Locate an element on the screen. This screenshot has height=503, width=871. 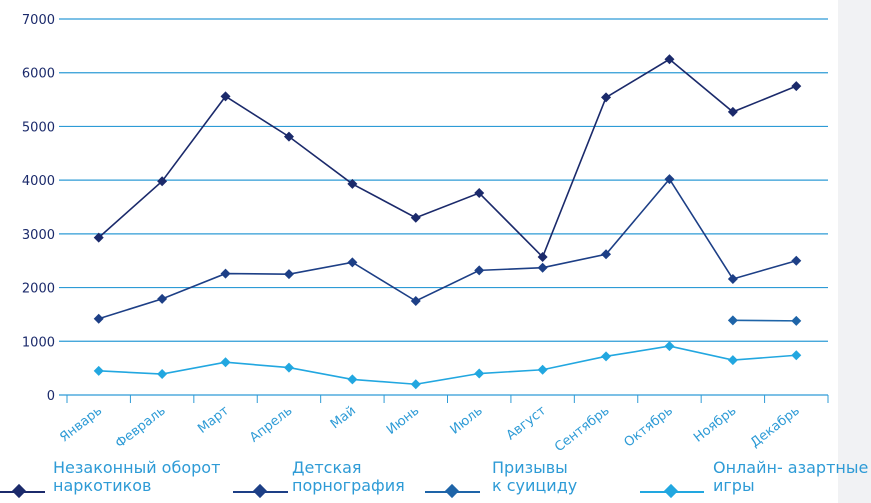
legend-marker-child-abuse is located at coordinates (260, 491).